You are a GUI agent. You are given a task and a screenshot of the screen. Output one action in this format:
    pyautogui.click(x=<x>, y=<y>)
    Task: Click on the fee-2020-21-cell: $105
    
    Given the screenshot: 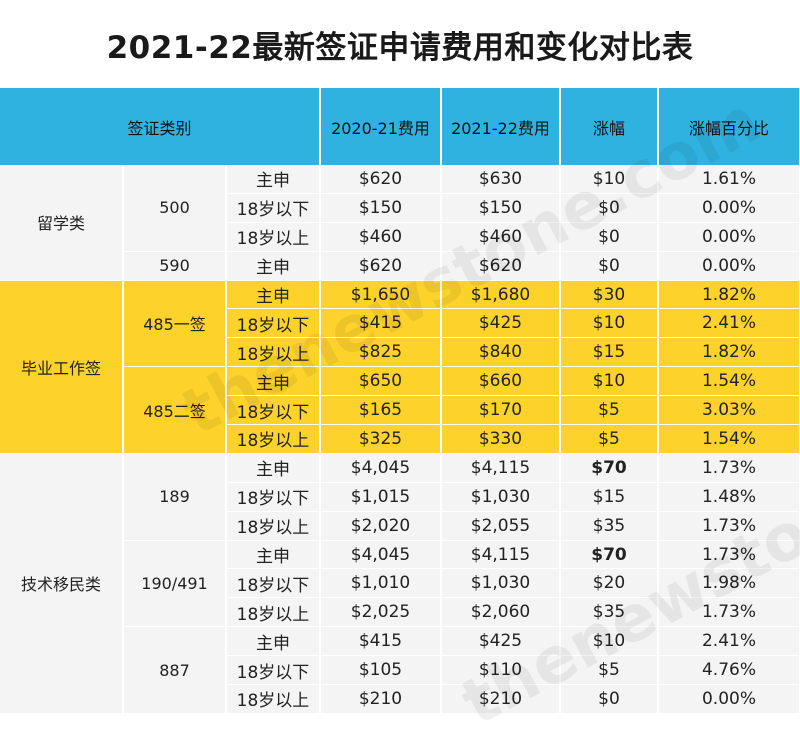 What is the action you would take?
    pyautogui.click(x=381, y=670)
    